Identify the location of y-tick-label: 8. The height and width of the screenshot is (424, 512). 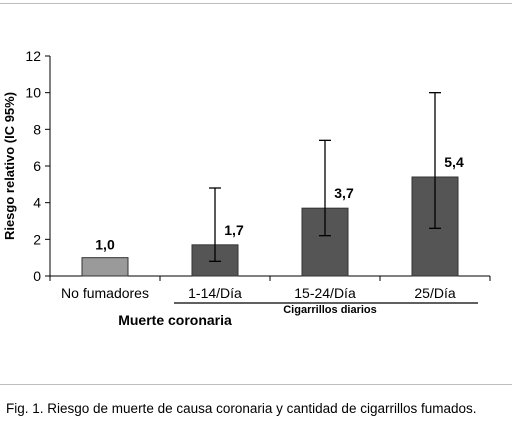
(37, 129).